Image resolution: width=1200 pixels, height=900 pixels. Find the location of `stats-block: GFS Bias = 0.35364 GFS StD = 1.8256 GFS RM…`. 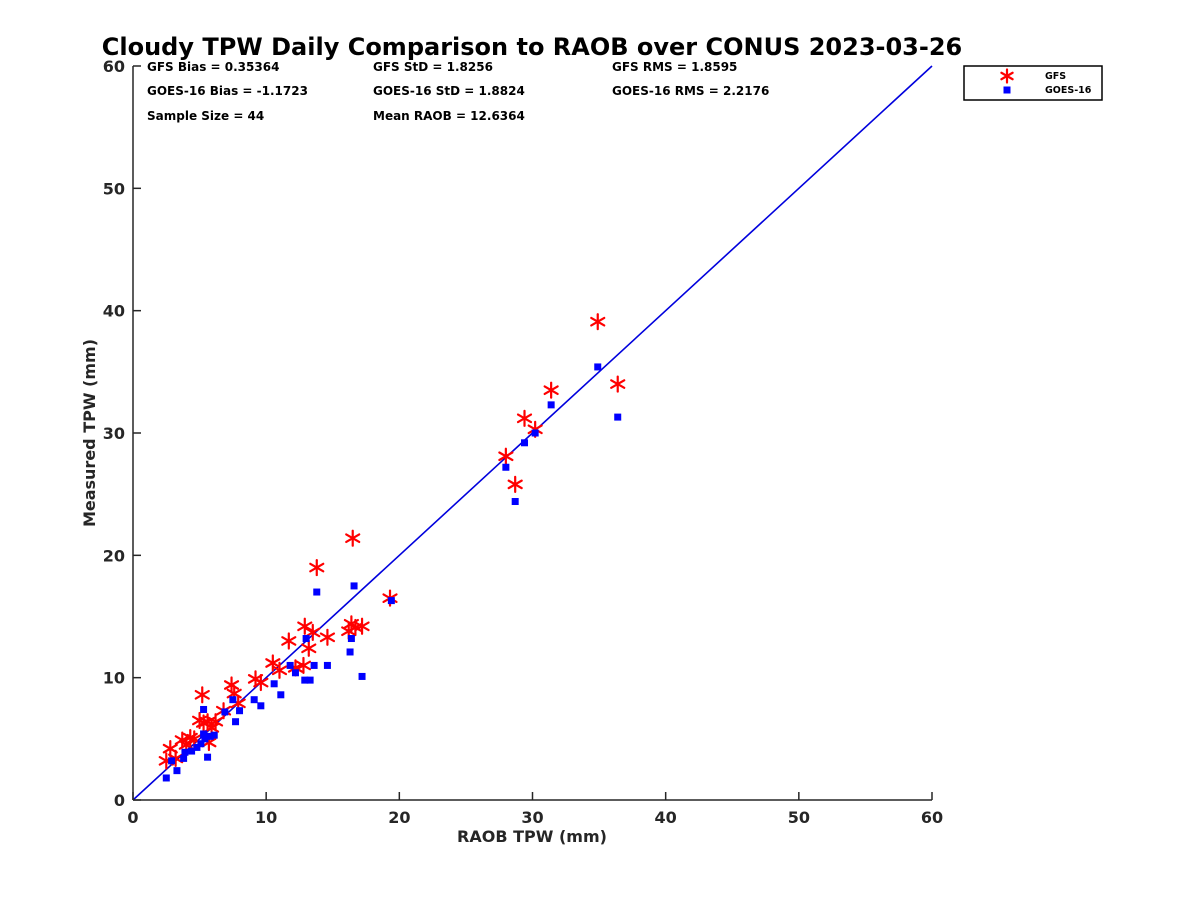

stats-block: GFS Bias = 0.35364 GFS StD = 1.8256 GFS RM… is located at coordinates (458, 91).